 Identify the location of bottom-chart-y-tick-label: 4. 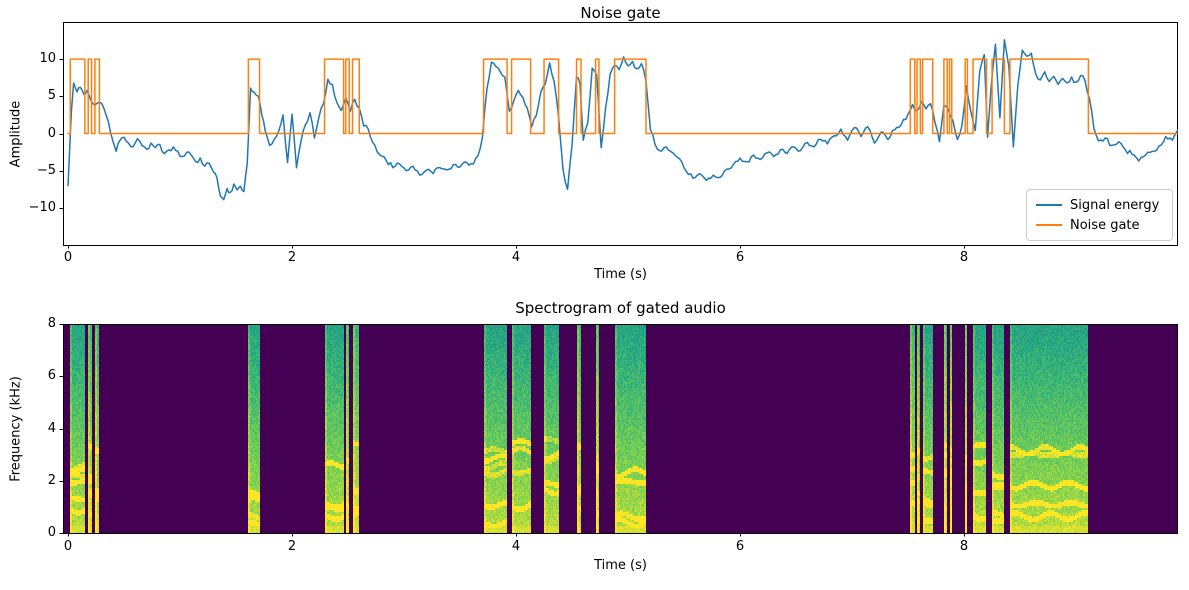
(51, 428).